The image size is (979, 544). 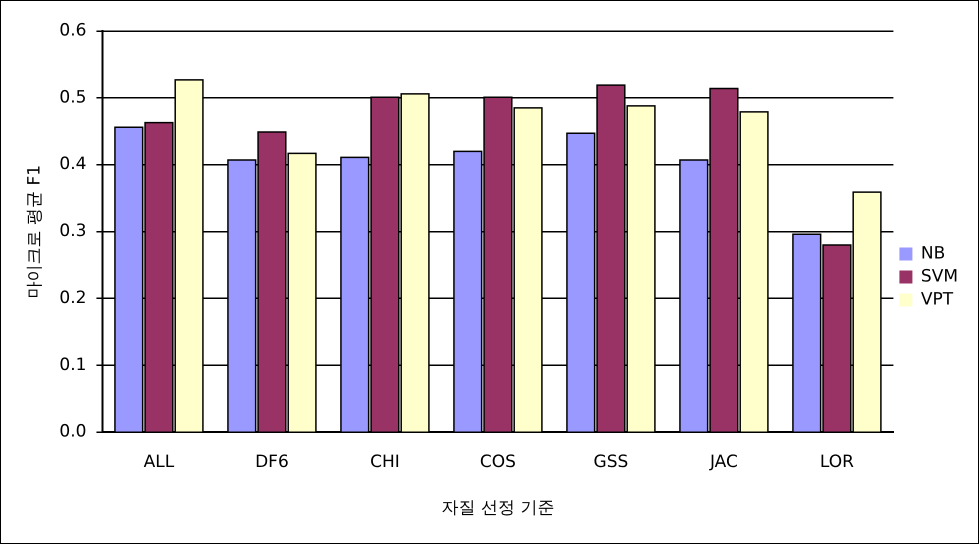 I want to click on x-tick-label: GSS, so click(x=611, y=462).